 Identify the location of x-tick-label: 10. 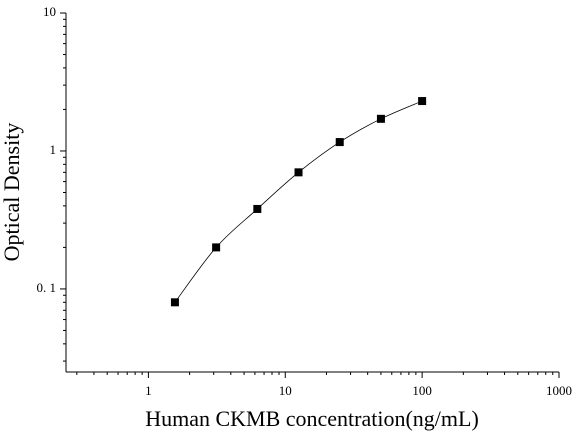
(285, 390).